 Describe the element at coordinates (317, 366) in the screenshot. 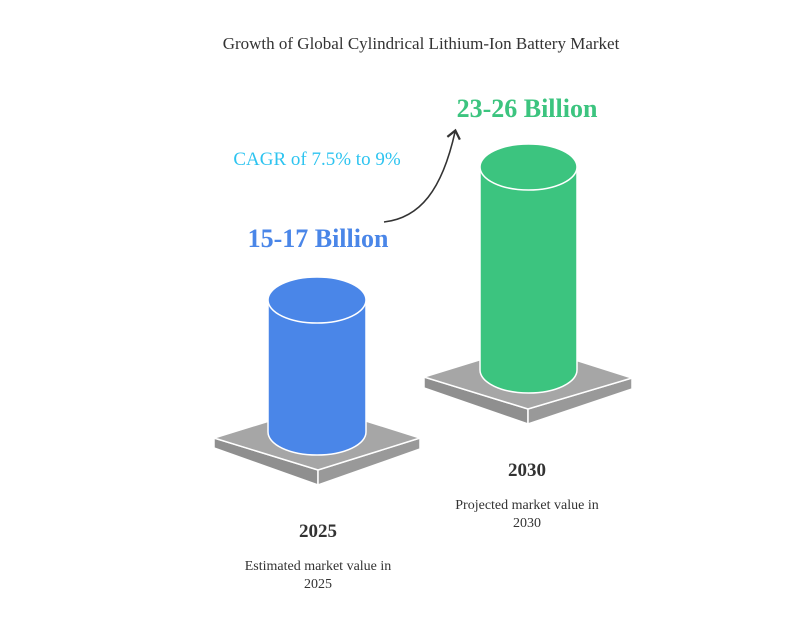

I see `cylinder-2025` at that location.